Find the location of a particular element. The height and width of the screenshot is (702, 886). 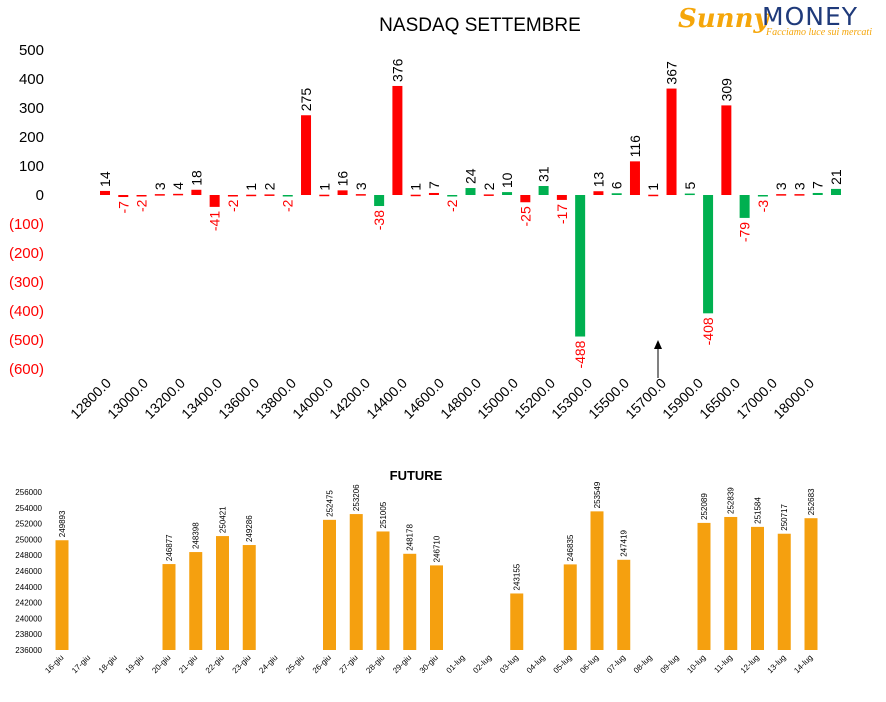

future-x-tick-label: 28-giu is located at coordinates (375, 664).